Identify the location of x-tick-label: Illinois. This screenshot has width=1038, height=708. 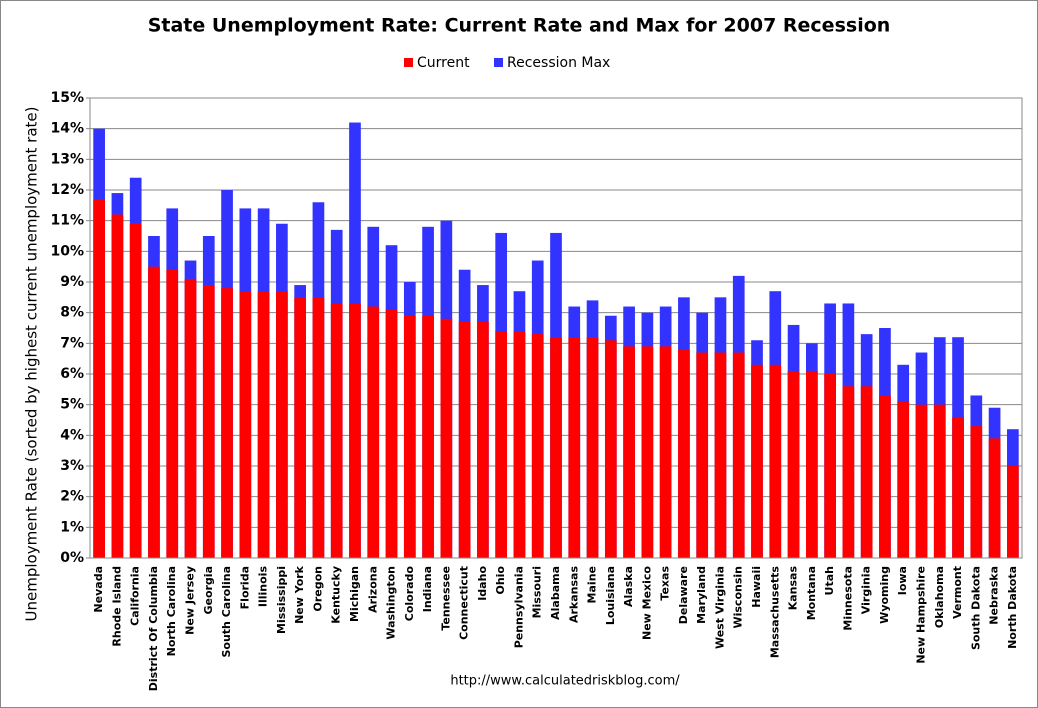
(263, 587).